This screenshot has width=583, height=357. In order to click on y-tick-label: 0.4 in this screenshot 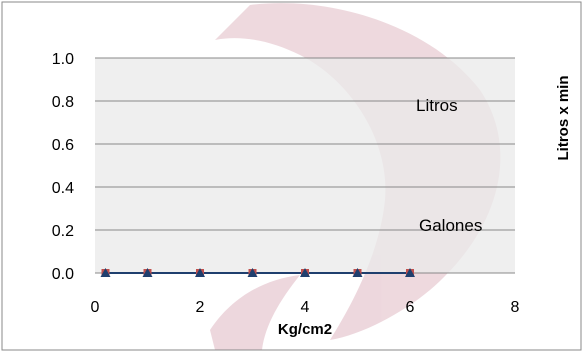, I will do `click(63, 188)`.